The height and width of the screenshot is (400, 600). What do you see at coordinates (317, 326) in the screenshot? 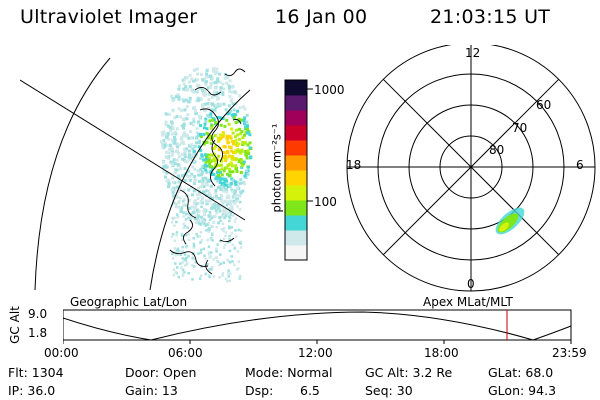
I see `altitude-timeline-plot` at bounding box center [317, 326].